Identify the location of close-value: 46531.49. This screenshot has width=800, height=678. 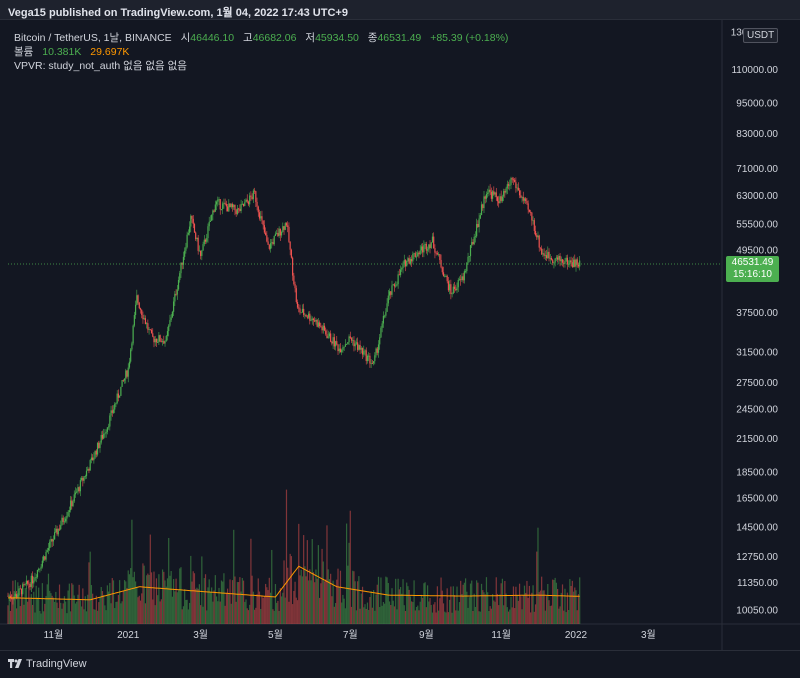
(399, 38).